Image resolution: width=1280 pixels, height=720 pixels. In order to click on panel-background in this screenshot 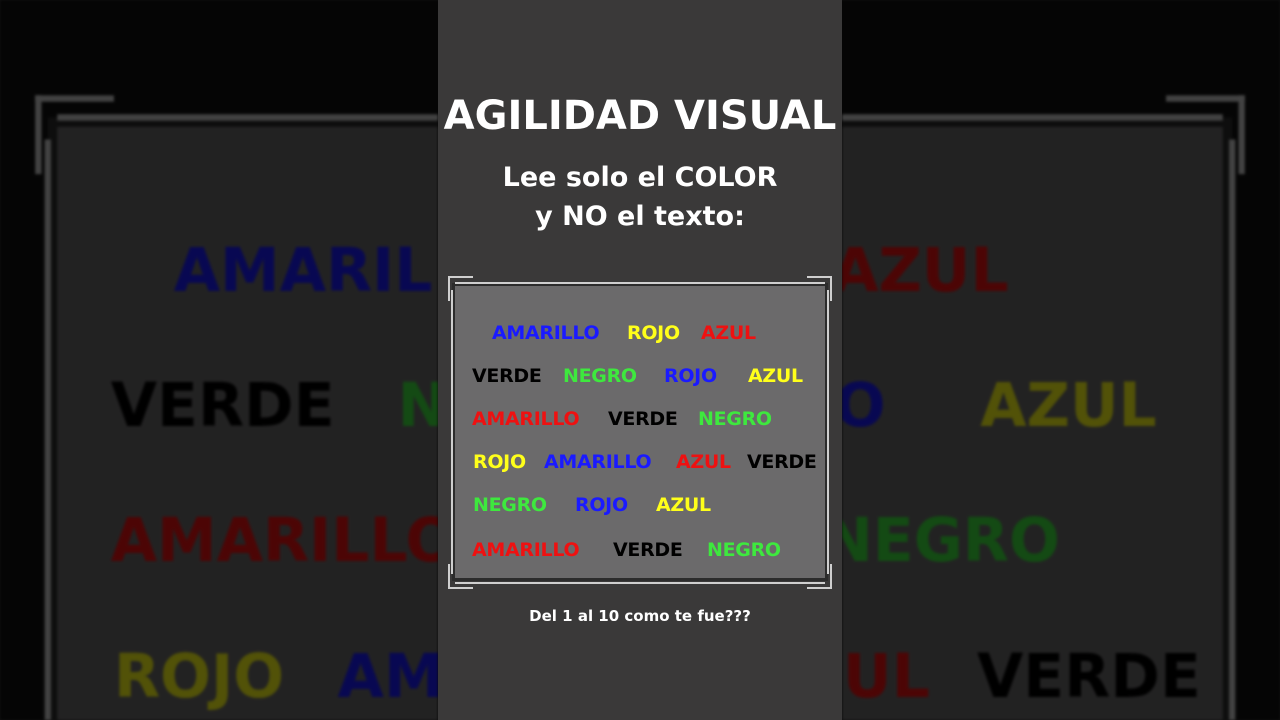, I will do `click(640, 432)`.